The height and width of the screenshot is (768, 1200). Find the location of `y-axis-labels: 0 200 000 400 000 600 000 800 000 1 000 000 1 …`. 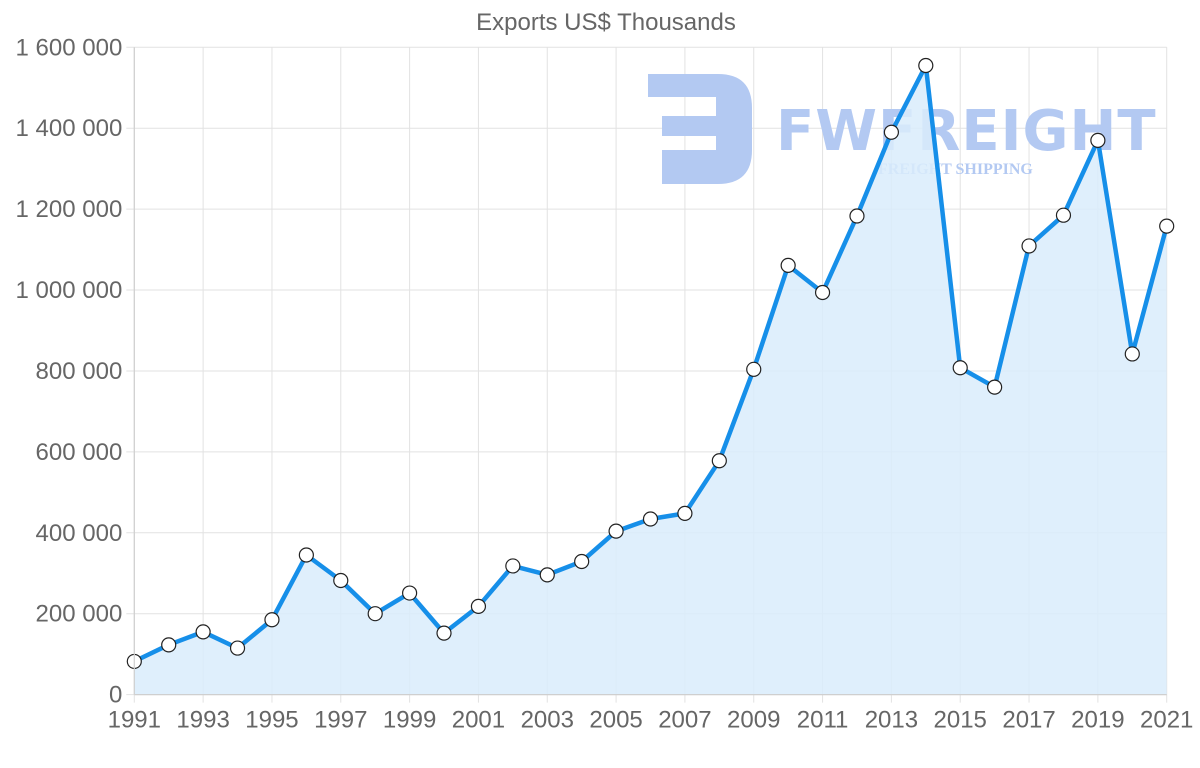

y-axis-labels: 0 200 000 400 000 600 000 800 000 1 000 000 1 … is located at coordinates (69, 371).